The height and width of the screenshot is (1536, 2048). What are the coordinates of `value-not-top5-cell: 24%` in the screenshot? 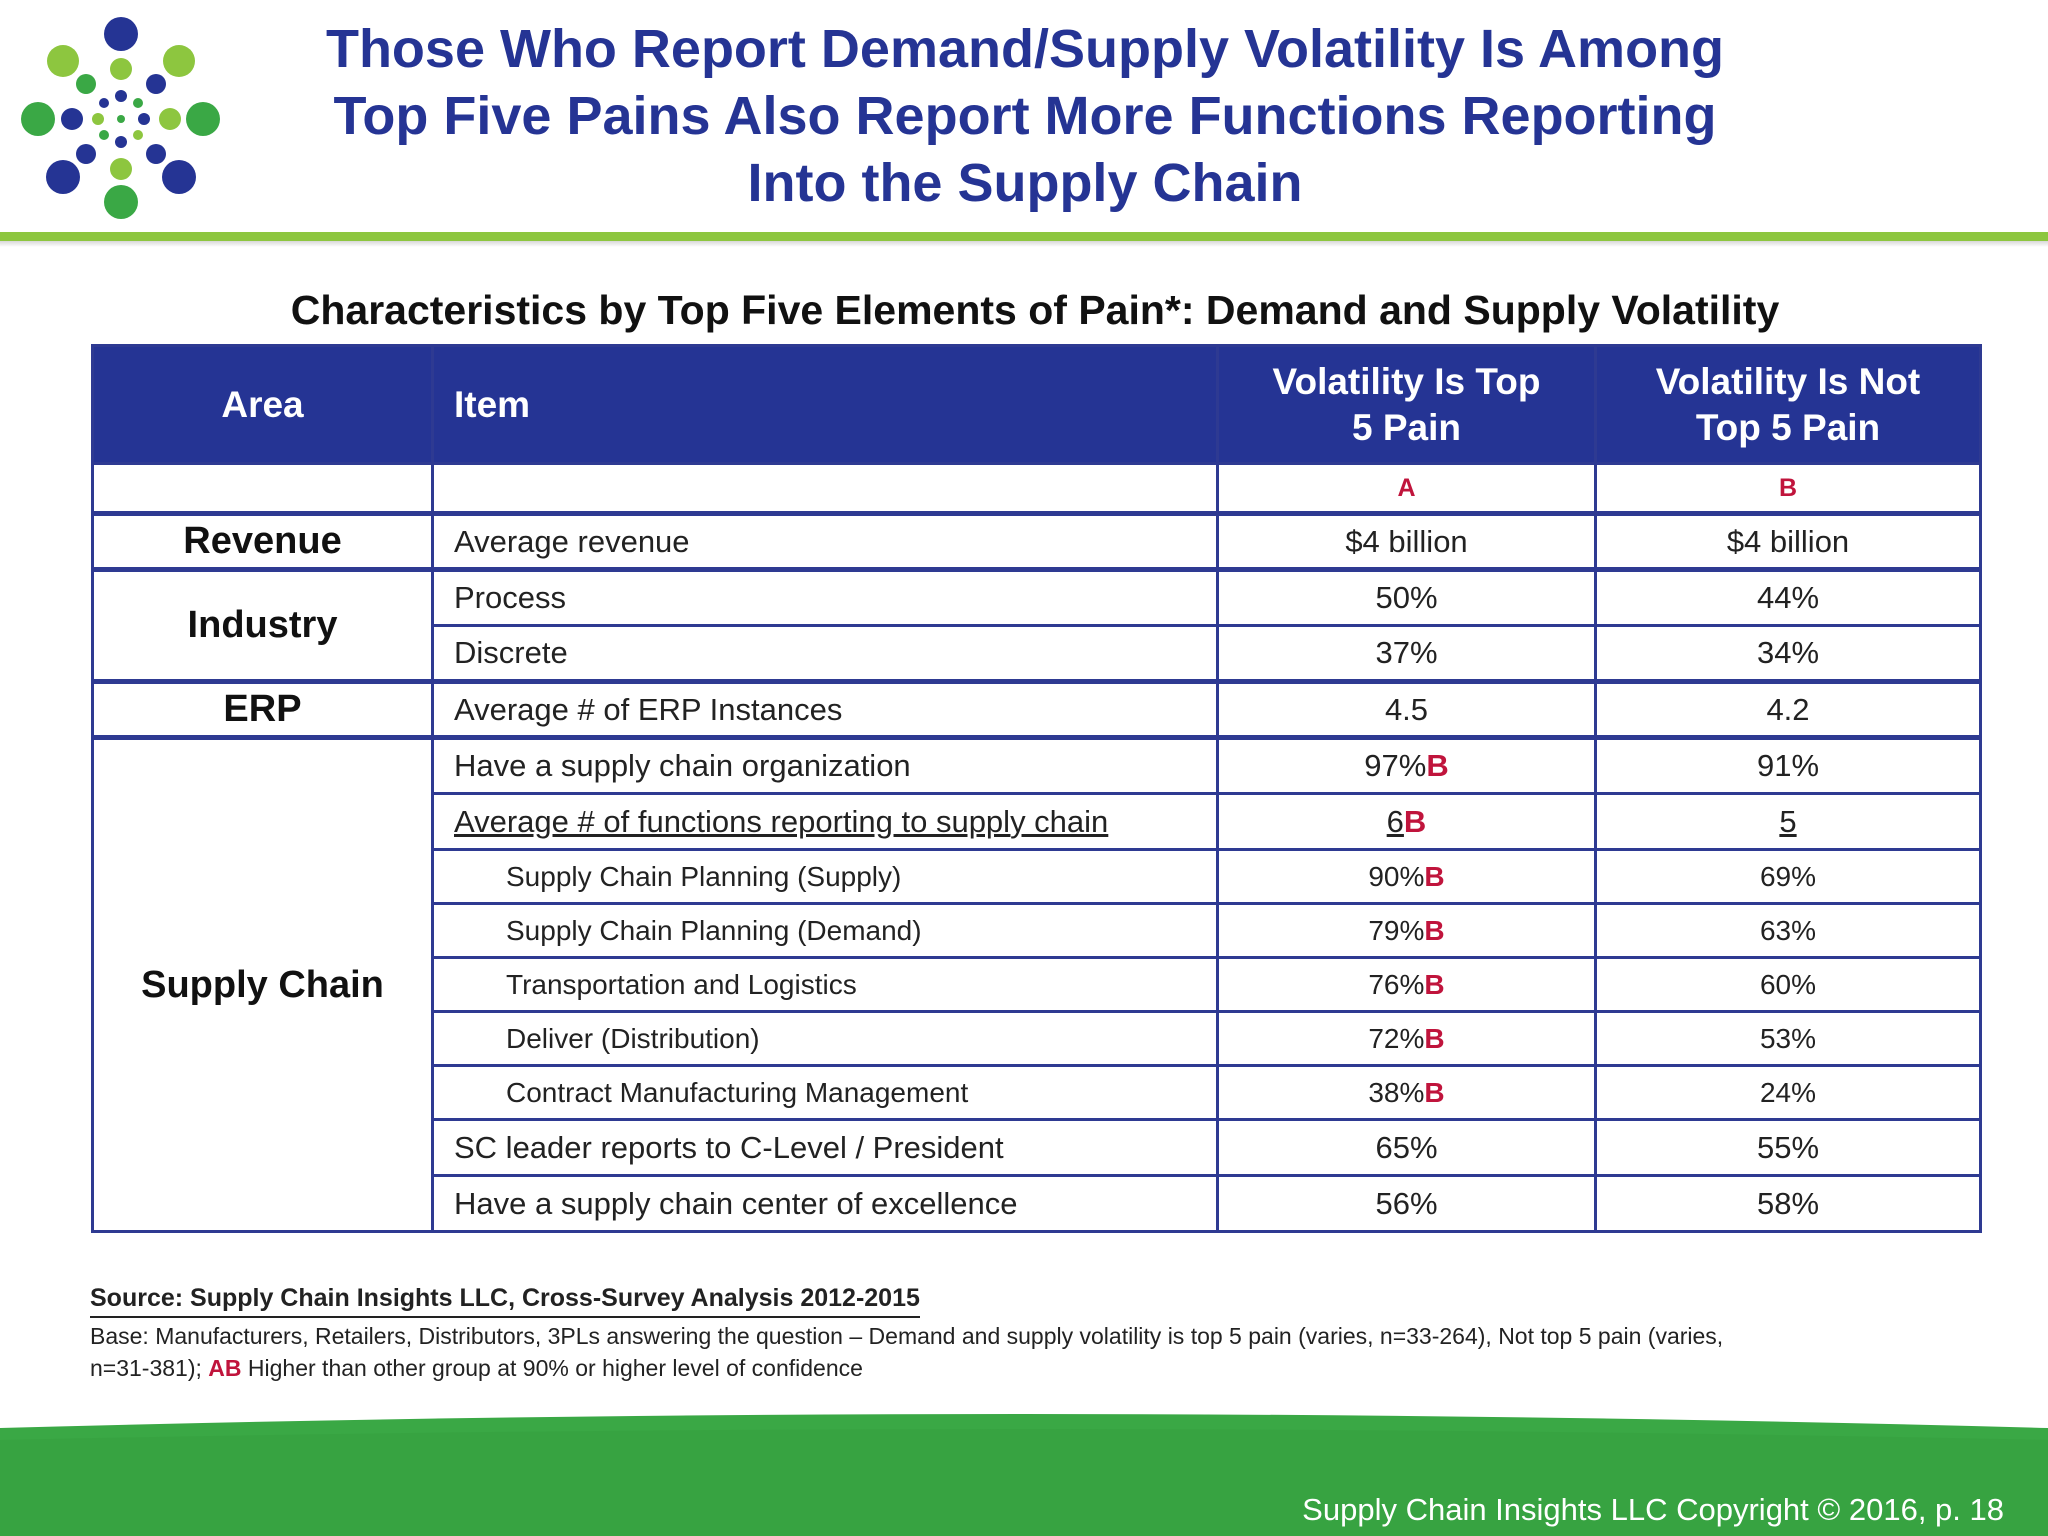 It's located at (1788, 1092).